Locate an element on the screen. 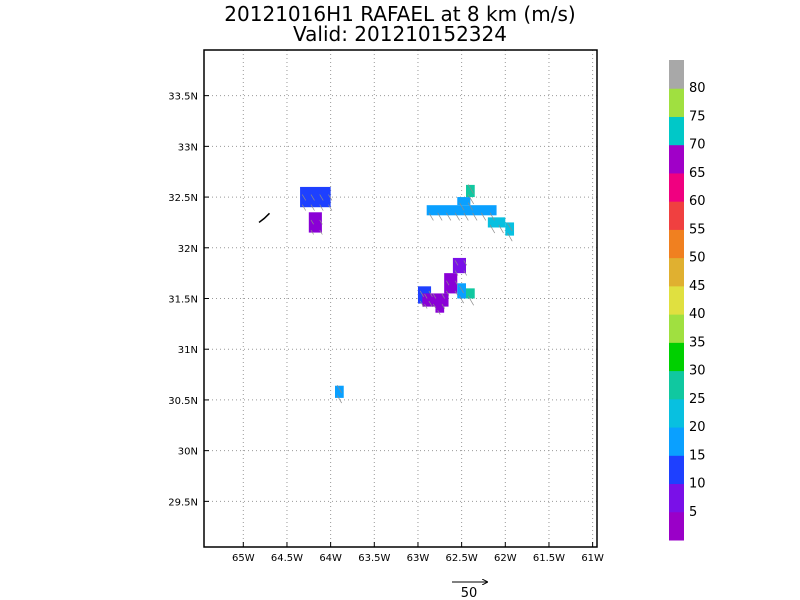 This screenshot has width=800, height=600. lon-tick-label: 64W is located at coordinates (330, 558).